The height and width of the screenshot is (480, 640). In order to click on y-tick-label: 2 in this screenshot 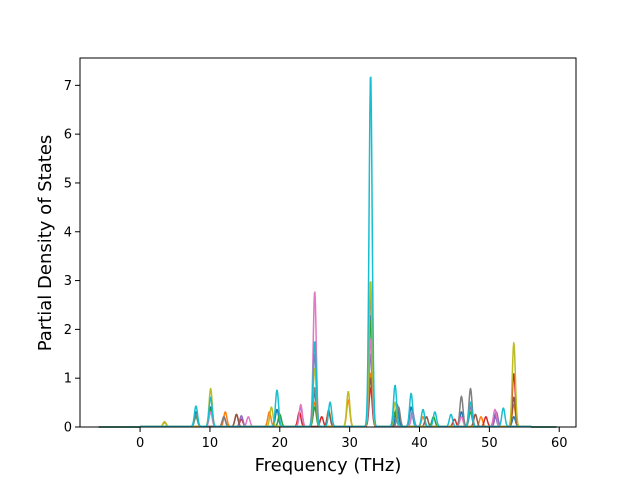, I will do `click(68, 330)`.